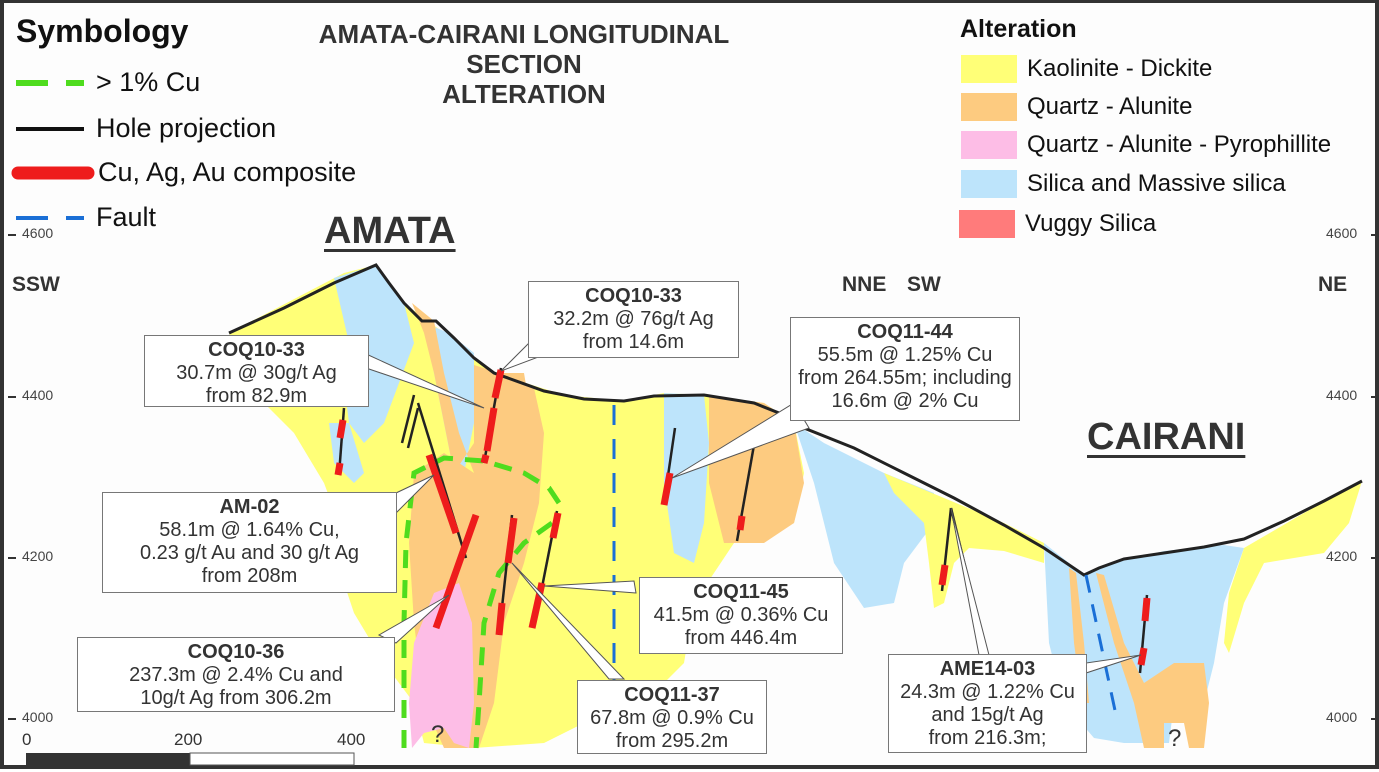  Describe the element at coordinates (987, 669) in the screenshot. I see `callout-hole-id: AME14-03` at that location.